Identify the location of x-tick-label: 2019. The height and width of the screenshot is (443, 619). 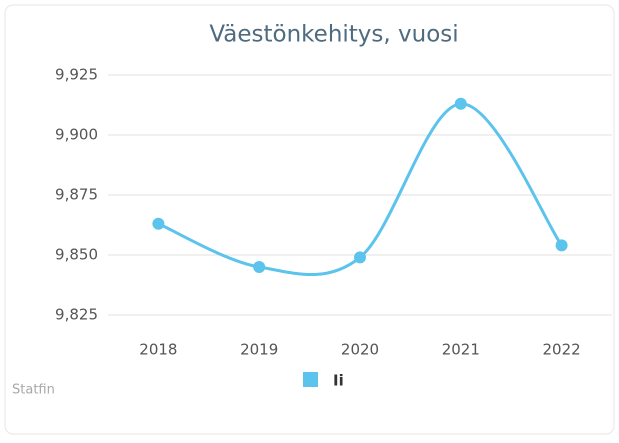
(259, 350).